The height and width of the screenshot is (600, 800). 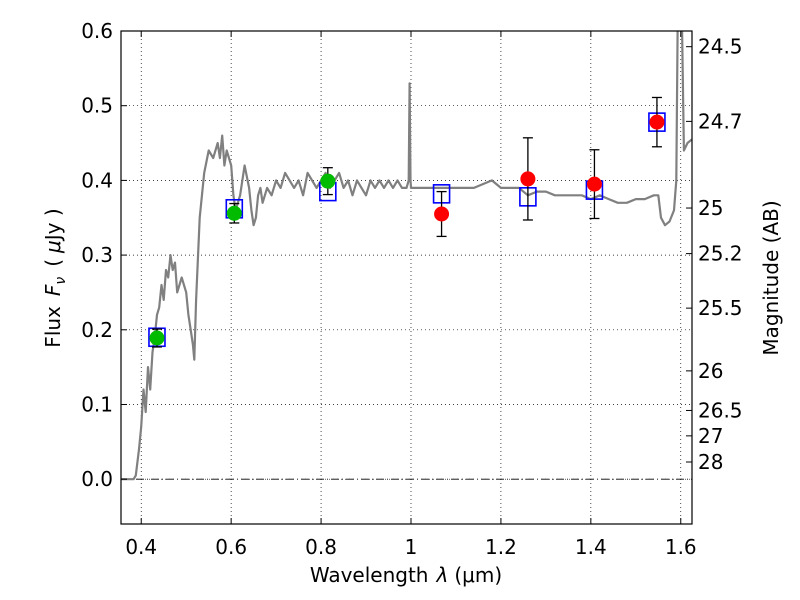 I want to click on right-tick-label: 28, so click(x=710, y=462).